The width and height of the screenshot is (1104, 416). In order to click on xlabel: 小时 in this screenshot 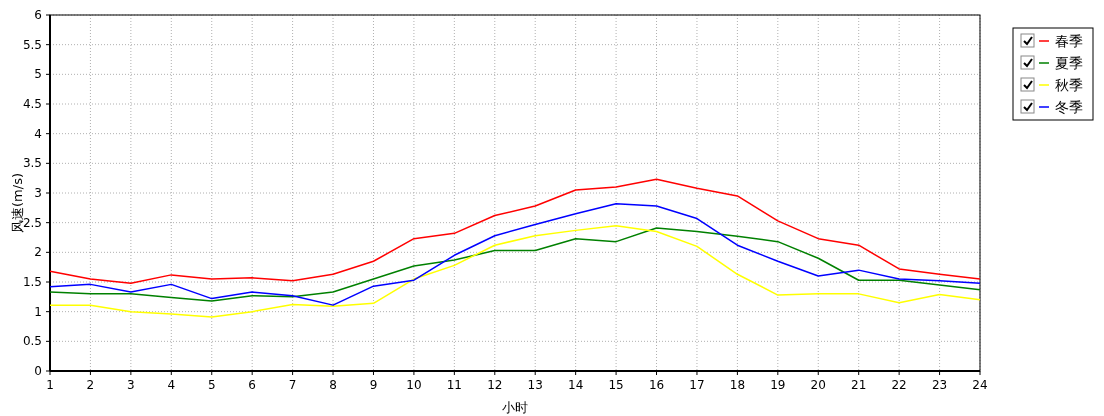, I will do `click(515, 407)`.